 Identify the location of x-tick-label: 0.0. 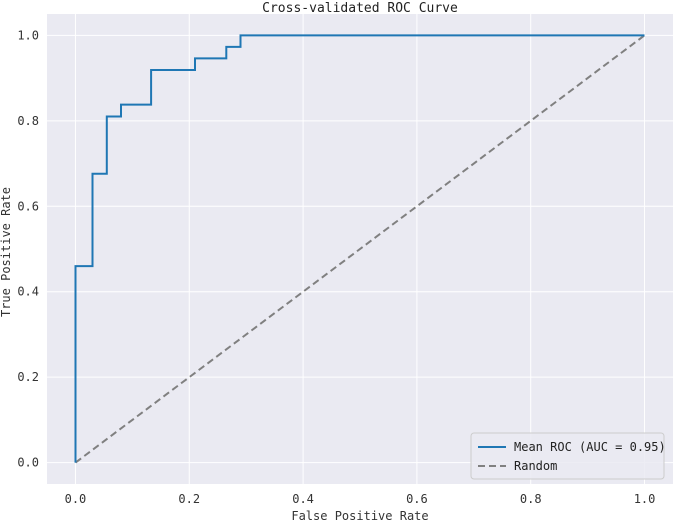
(76, 499).